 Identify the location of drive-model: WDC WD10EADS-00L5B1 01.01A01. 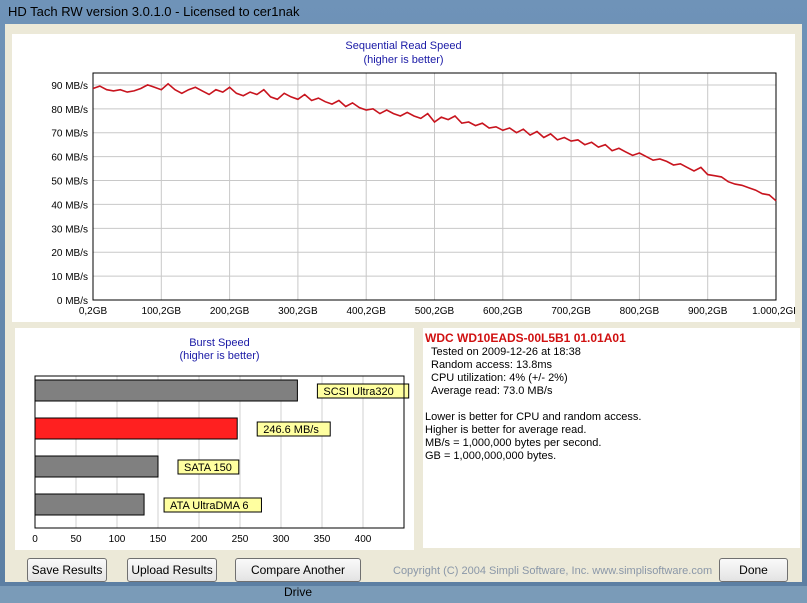
(525, 338).